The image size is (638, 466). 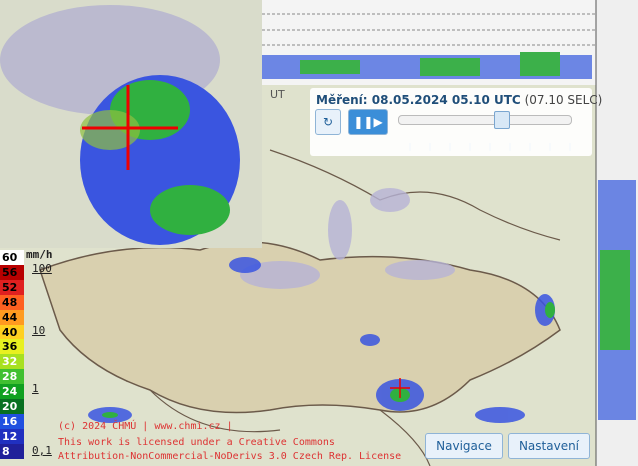 I want to click on navigation-button: Navigace, so click(x=464, y=446).